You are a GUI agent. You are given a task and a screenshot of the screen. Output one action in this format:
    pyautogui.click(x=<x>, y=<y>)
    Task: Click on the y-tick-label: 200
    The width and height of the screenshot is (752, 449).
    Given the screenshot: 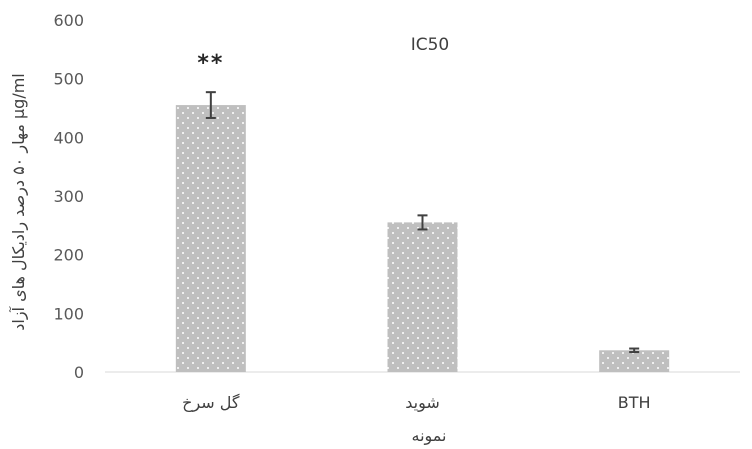 What is the action you would take?
    pyautogui.click(x=68, y=255)
    